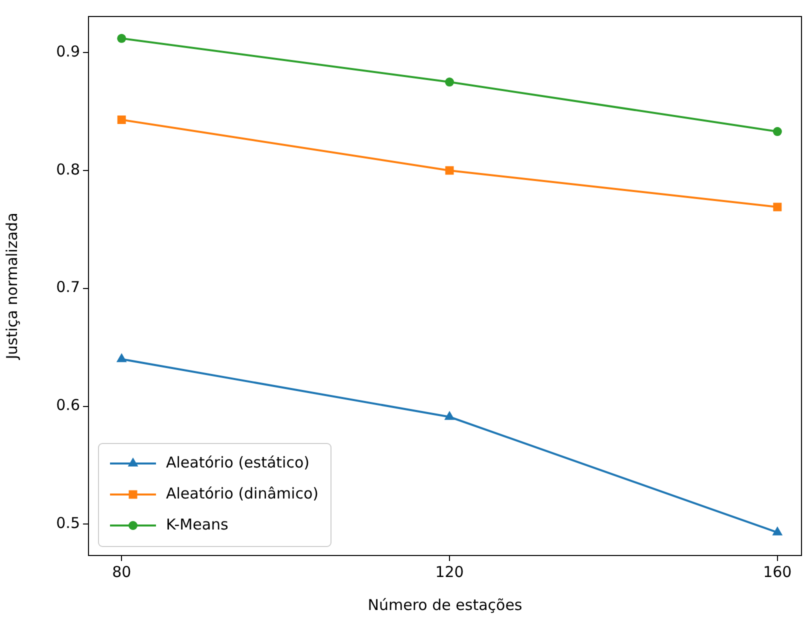 This screenshot has width=808, height=619. I want to click on x-tick-label: 120, so click(449, 571).